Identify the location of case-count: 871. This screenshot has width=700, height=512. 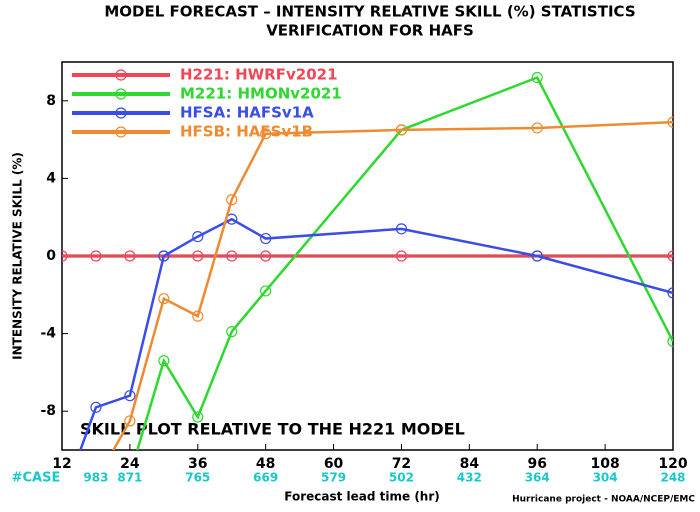
(129, 478).